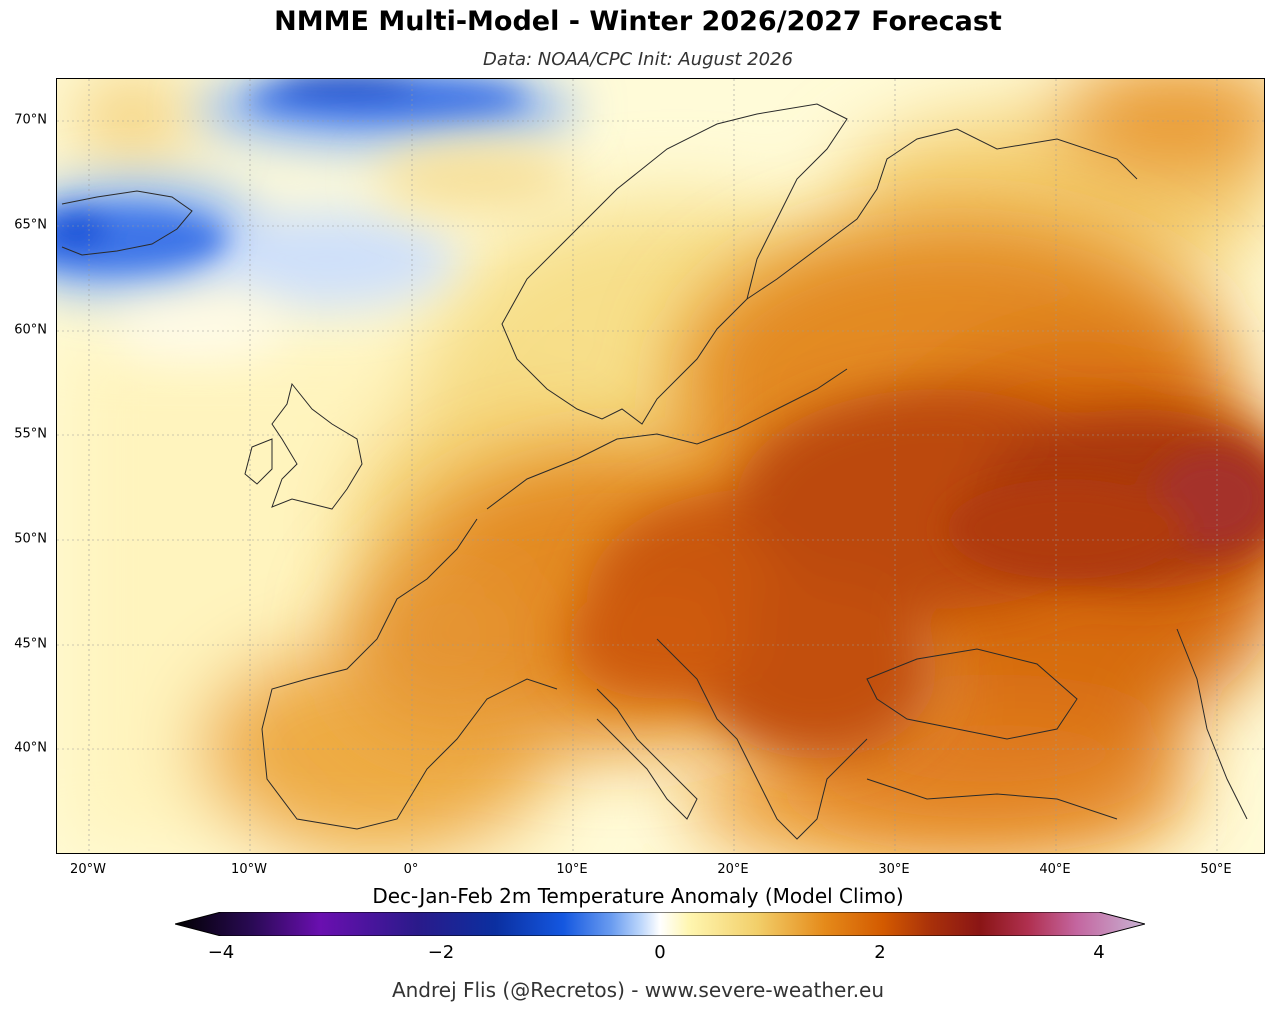 The height and width of the screenshot is (1013, 1276). I want to click on colorbar-tick-label: −2, so click(441, 952).